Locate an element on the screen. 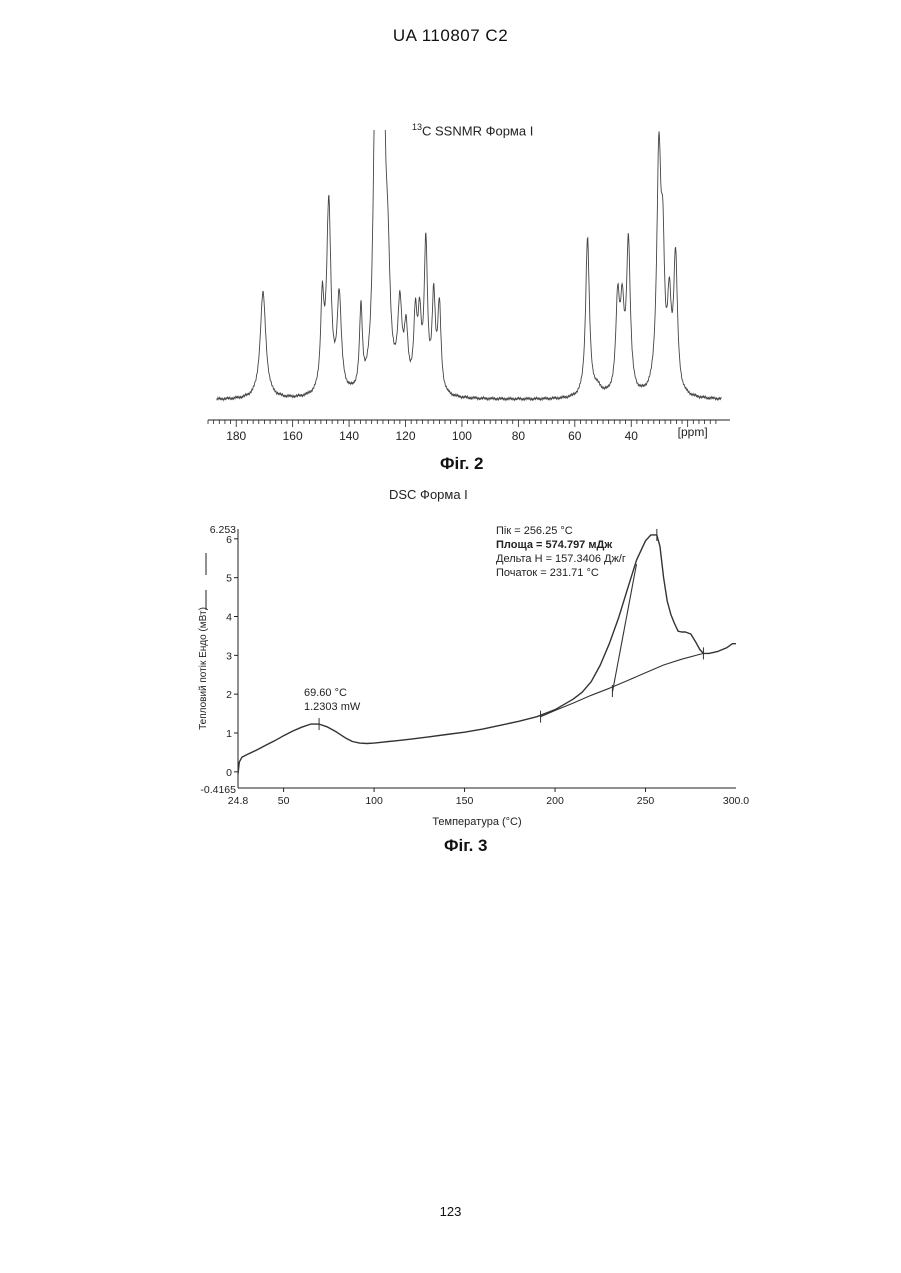 This screenshot has height=1273, width=901. dsc-y-tick-label: 0 is located at coordinates (229, 773).